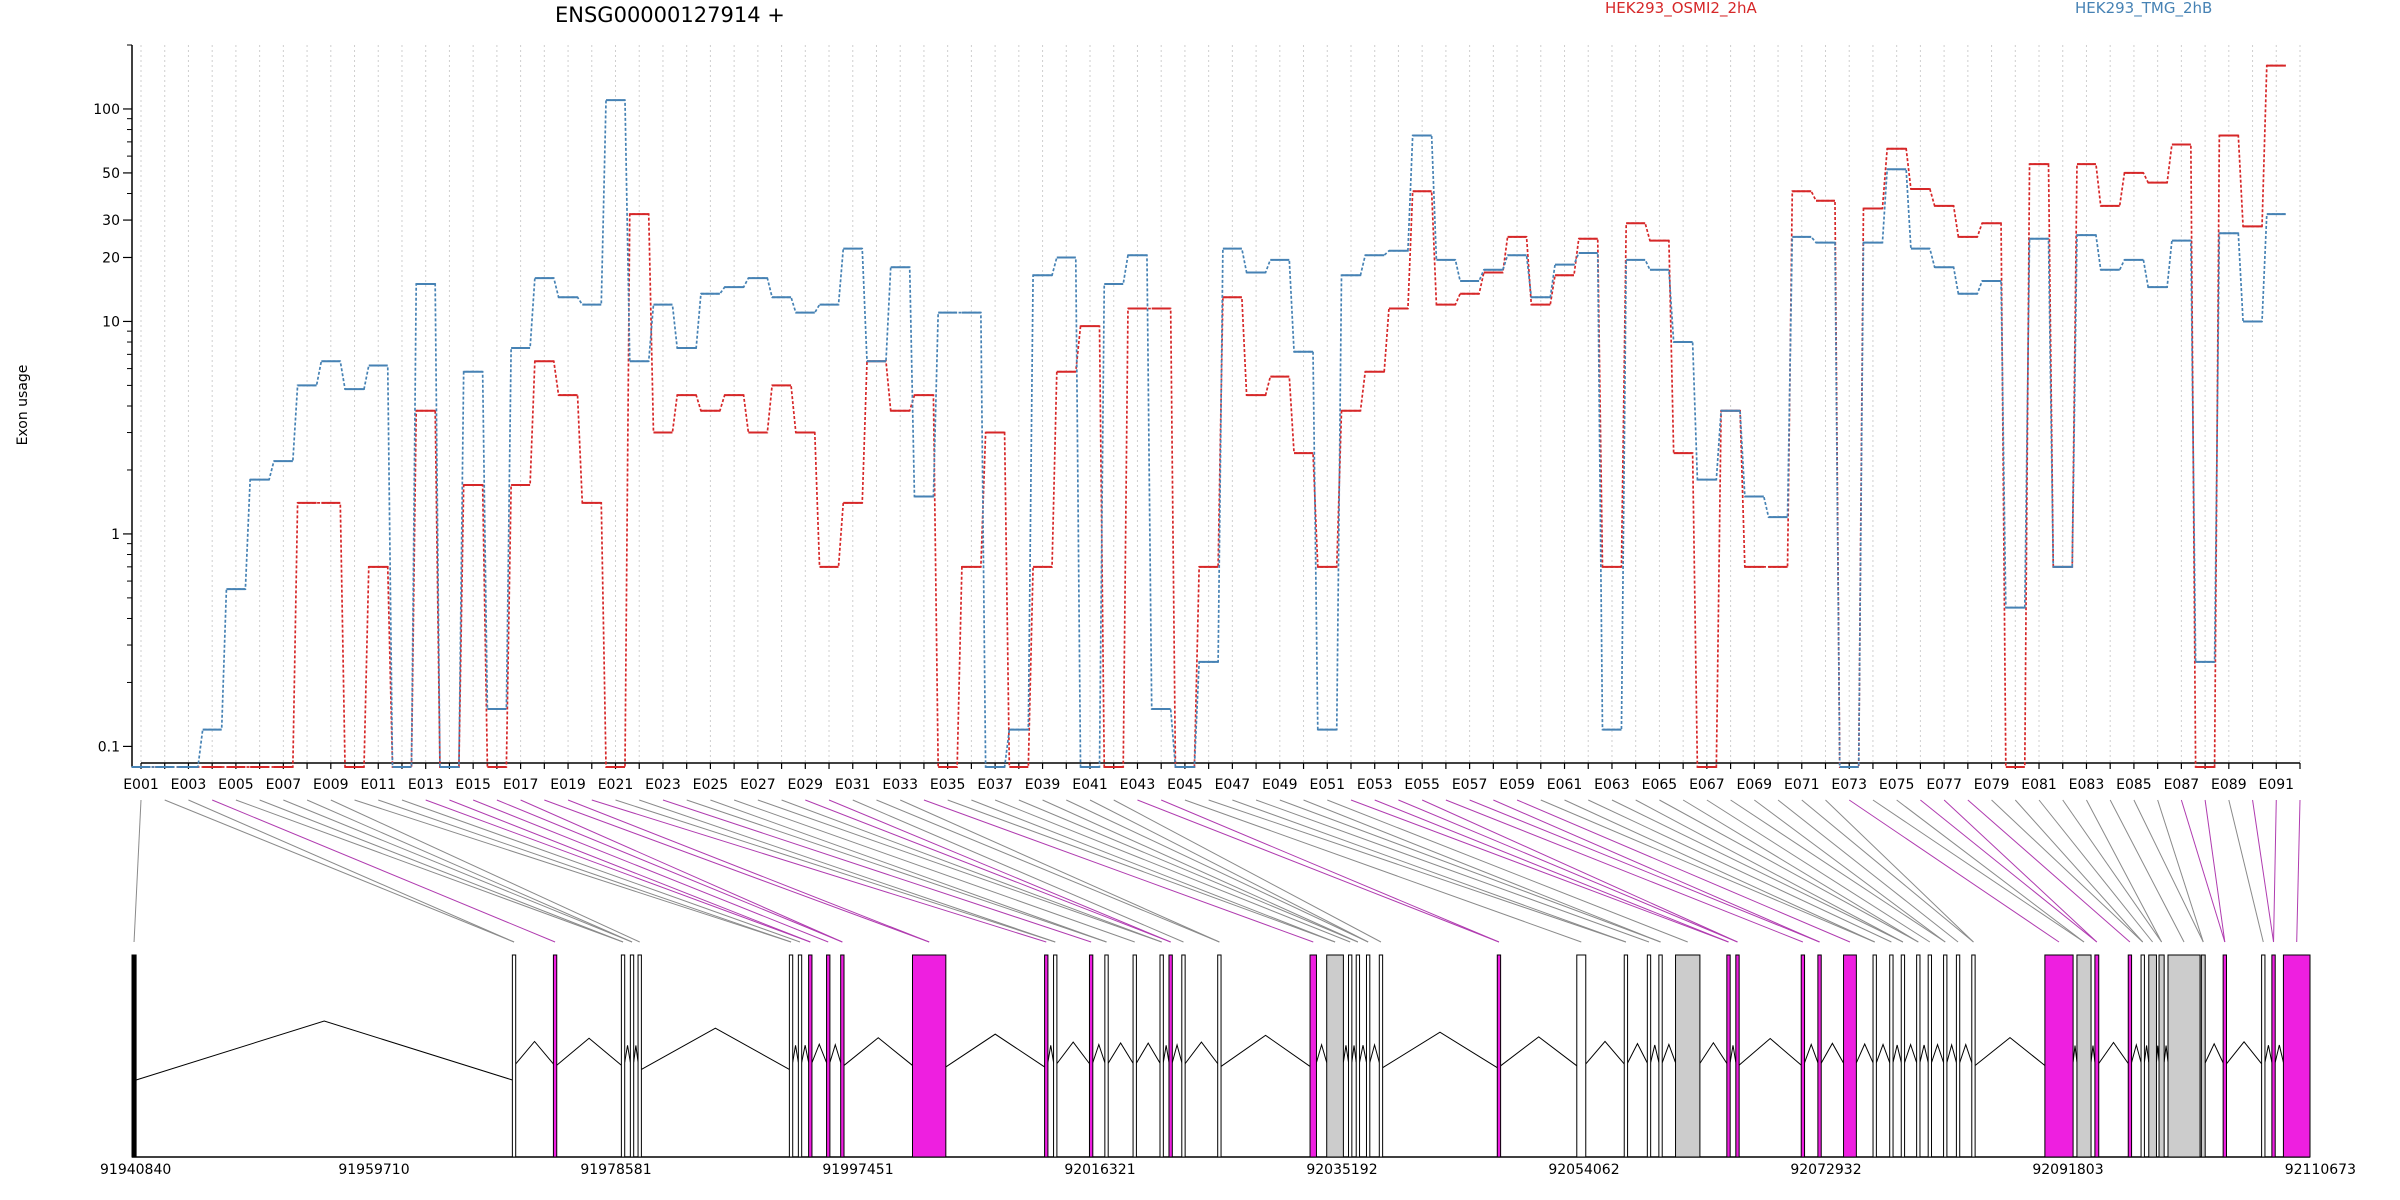 This screenshot has width=2400, height=1200. I want to click on genomic-coordinate-label: 91959710, so click(373, 1170).